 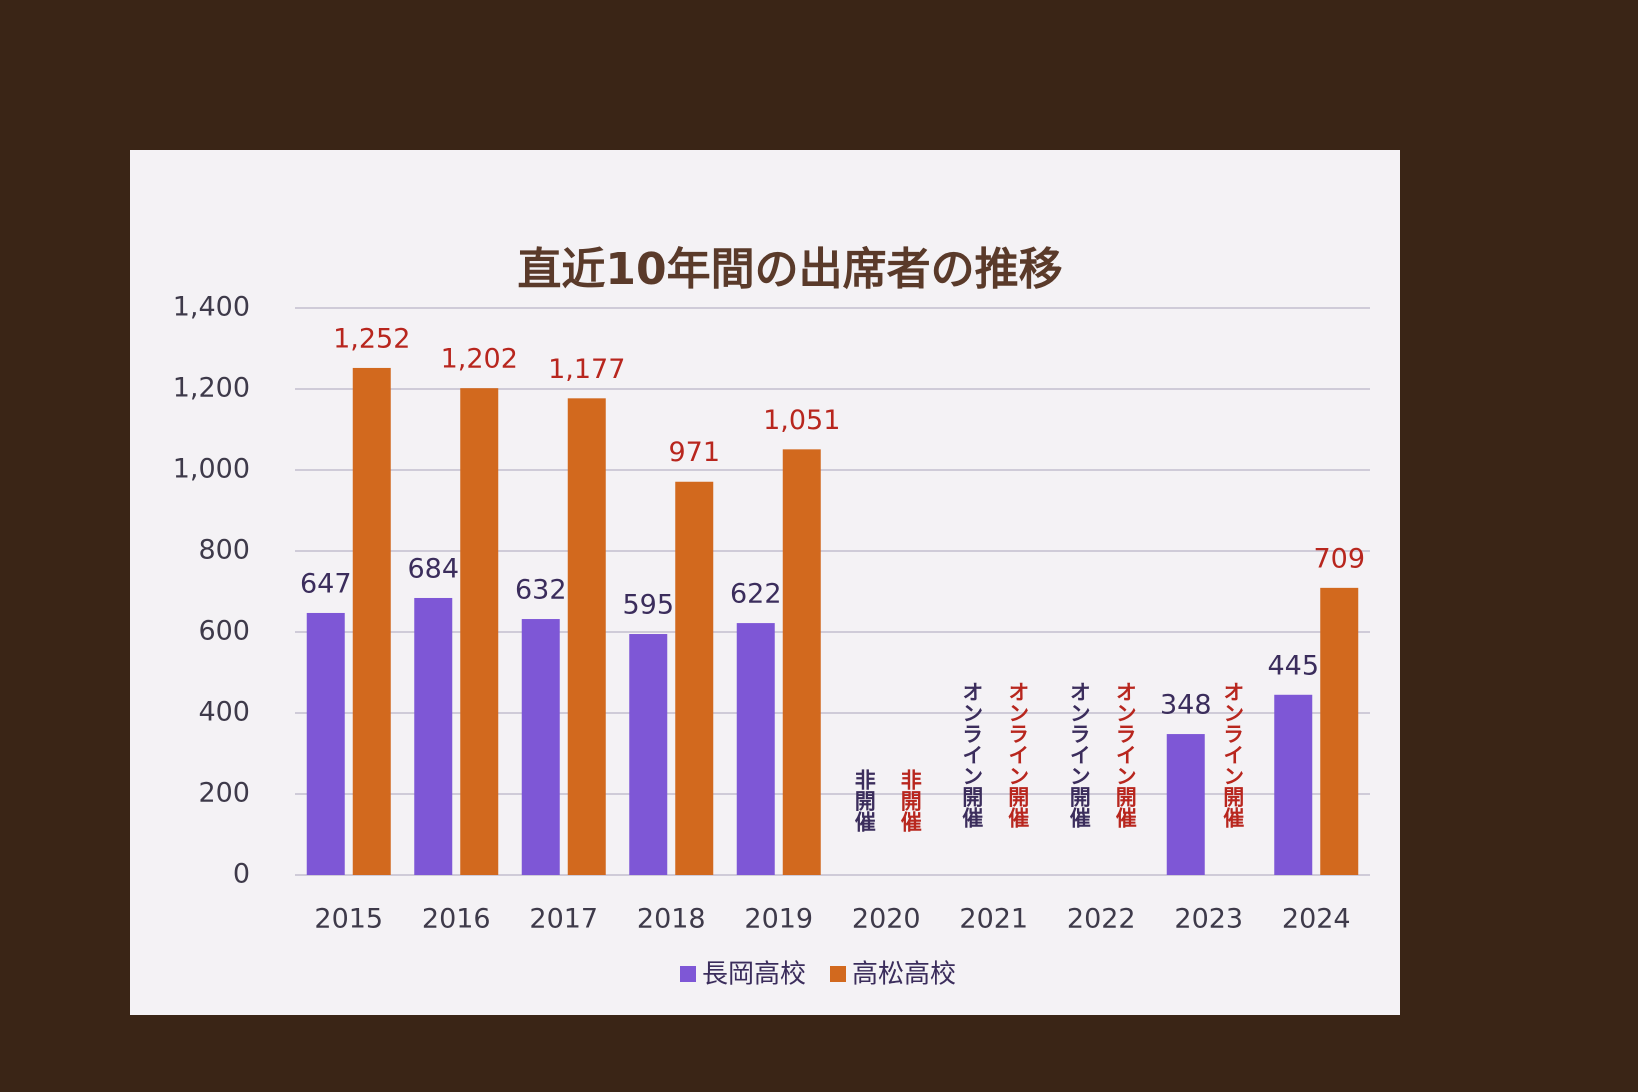 I want to click on y-tick-label: 1,400, so click(x=211, y=307).